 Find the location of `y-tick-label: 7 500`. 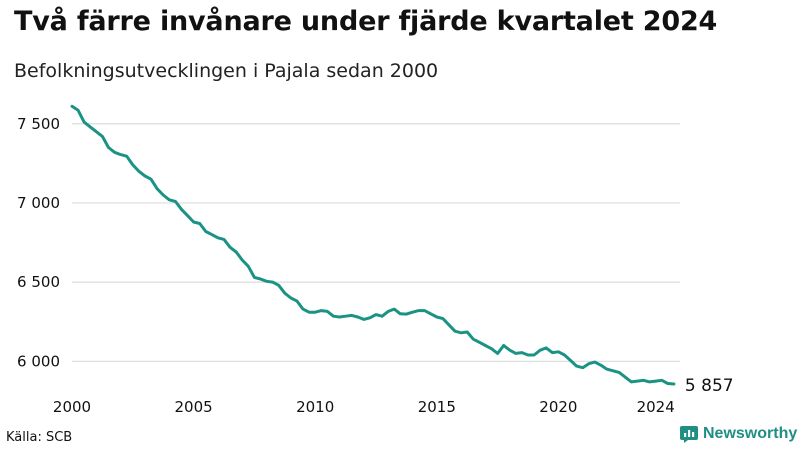

y-tick-label: 7 500 is located at coordinates (38, 124).